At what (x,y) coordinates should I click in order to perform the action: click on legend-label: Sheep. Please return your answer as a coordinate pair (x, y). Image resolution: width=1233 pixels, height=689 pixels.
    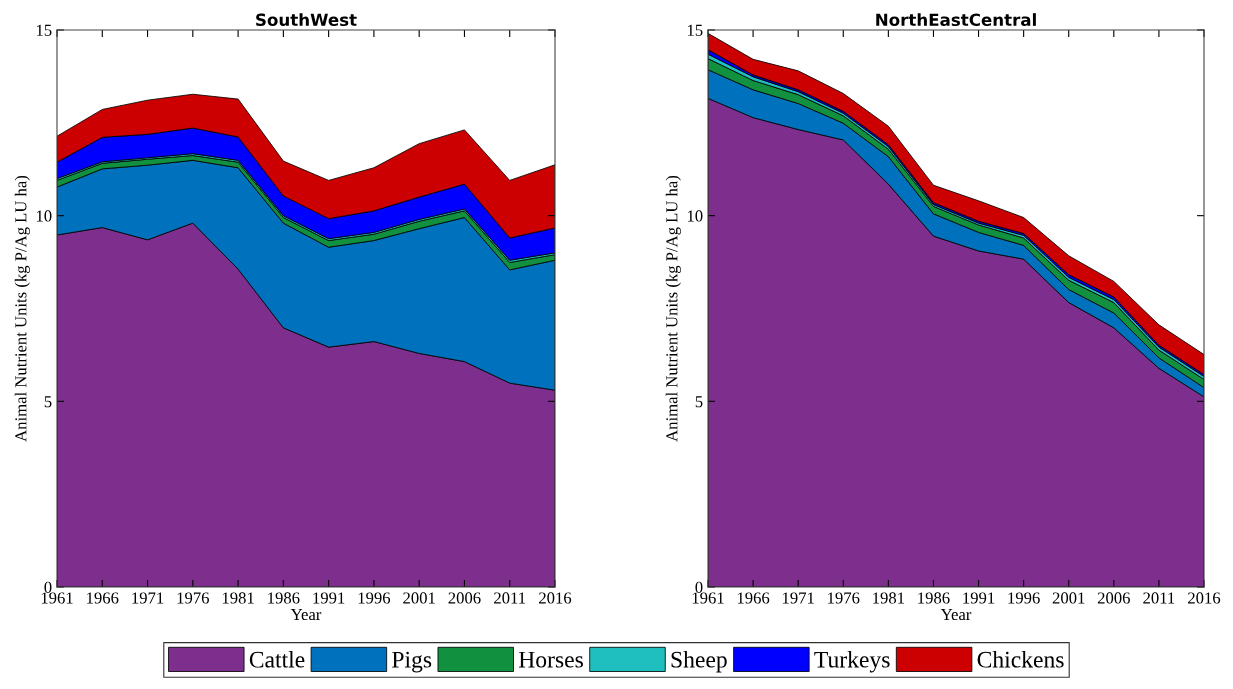
    Looking at the image, I should click on (699, 661).